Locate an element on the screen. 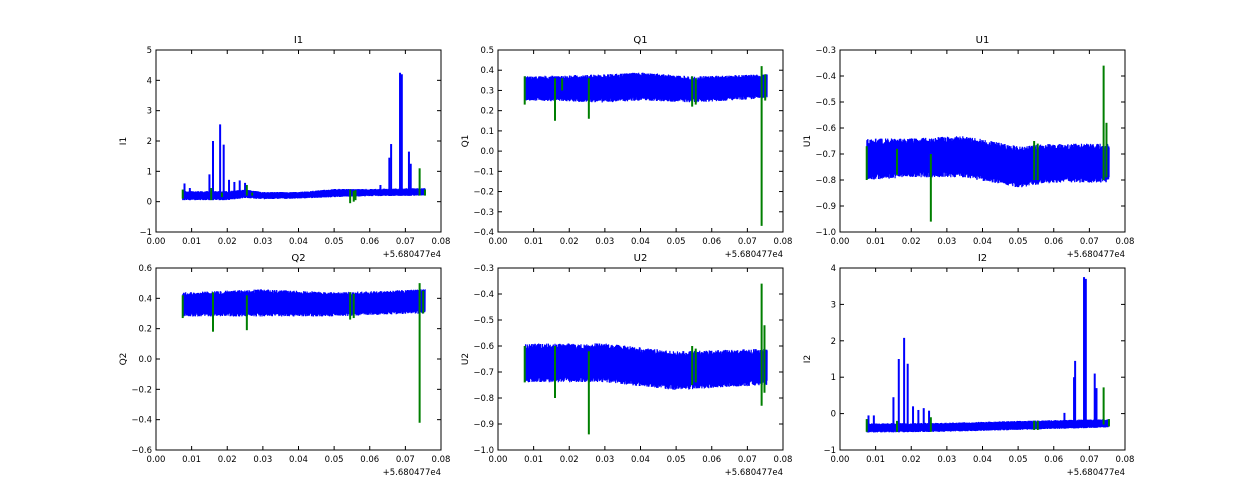 This screenshot has width=1250, height=500. subplot-title: I2 is located at coordinates (982, 258).